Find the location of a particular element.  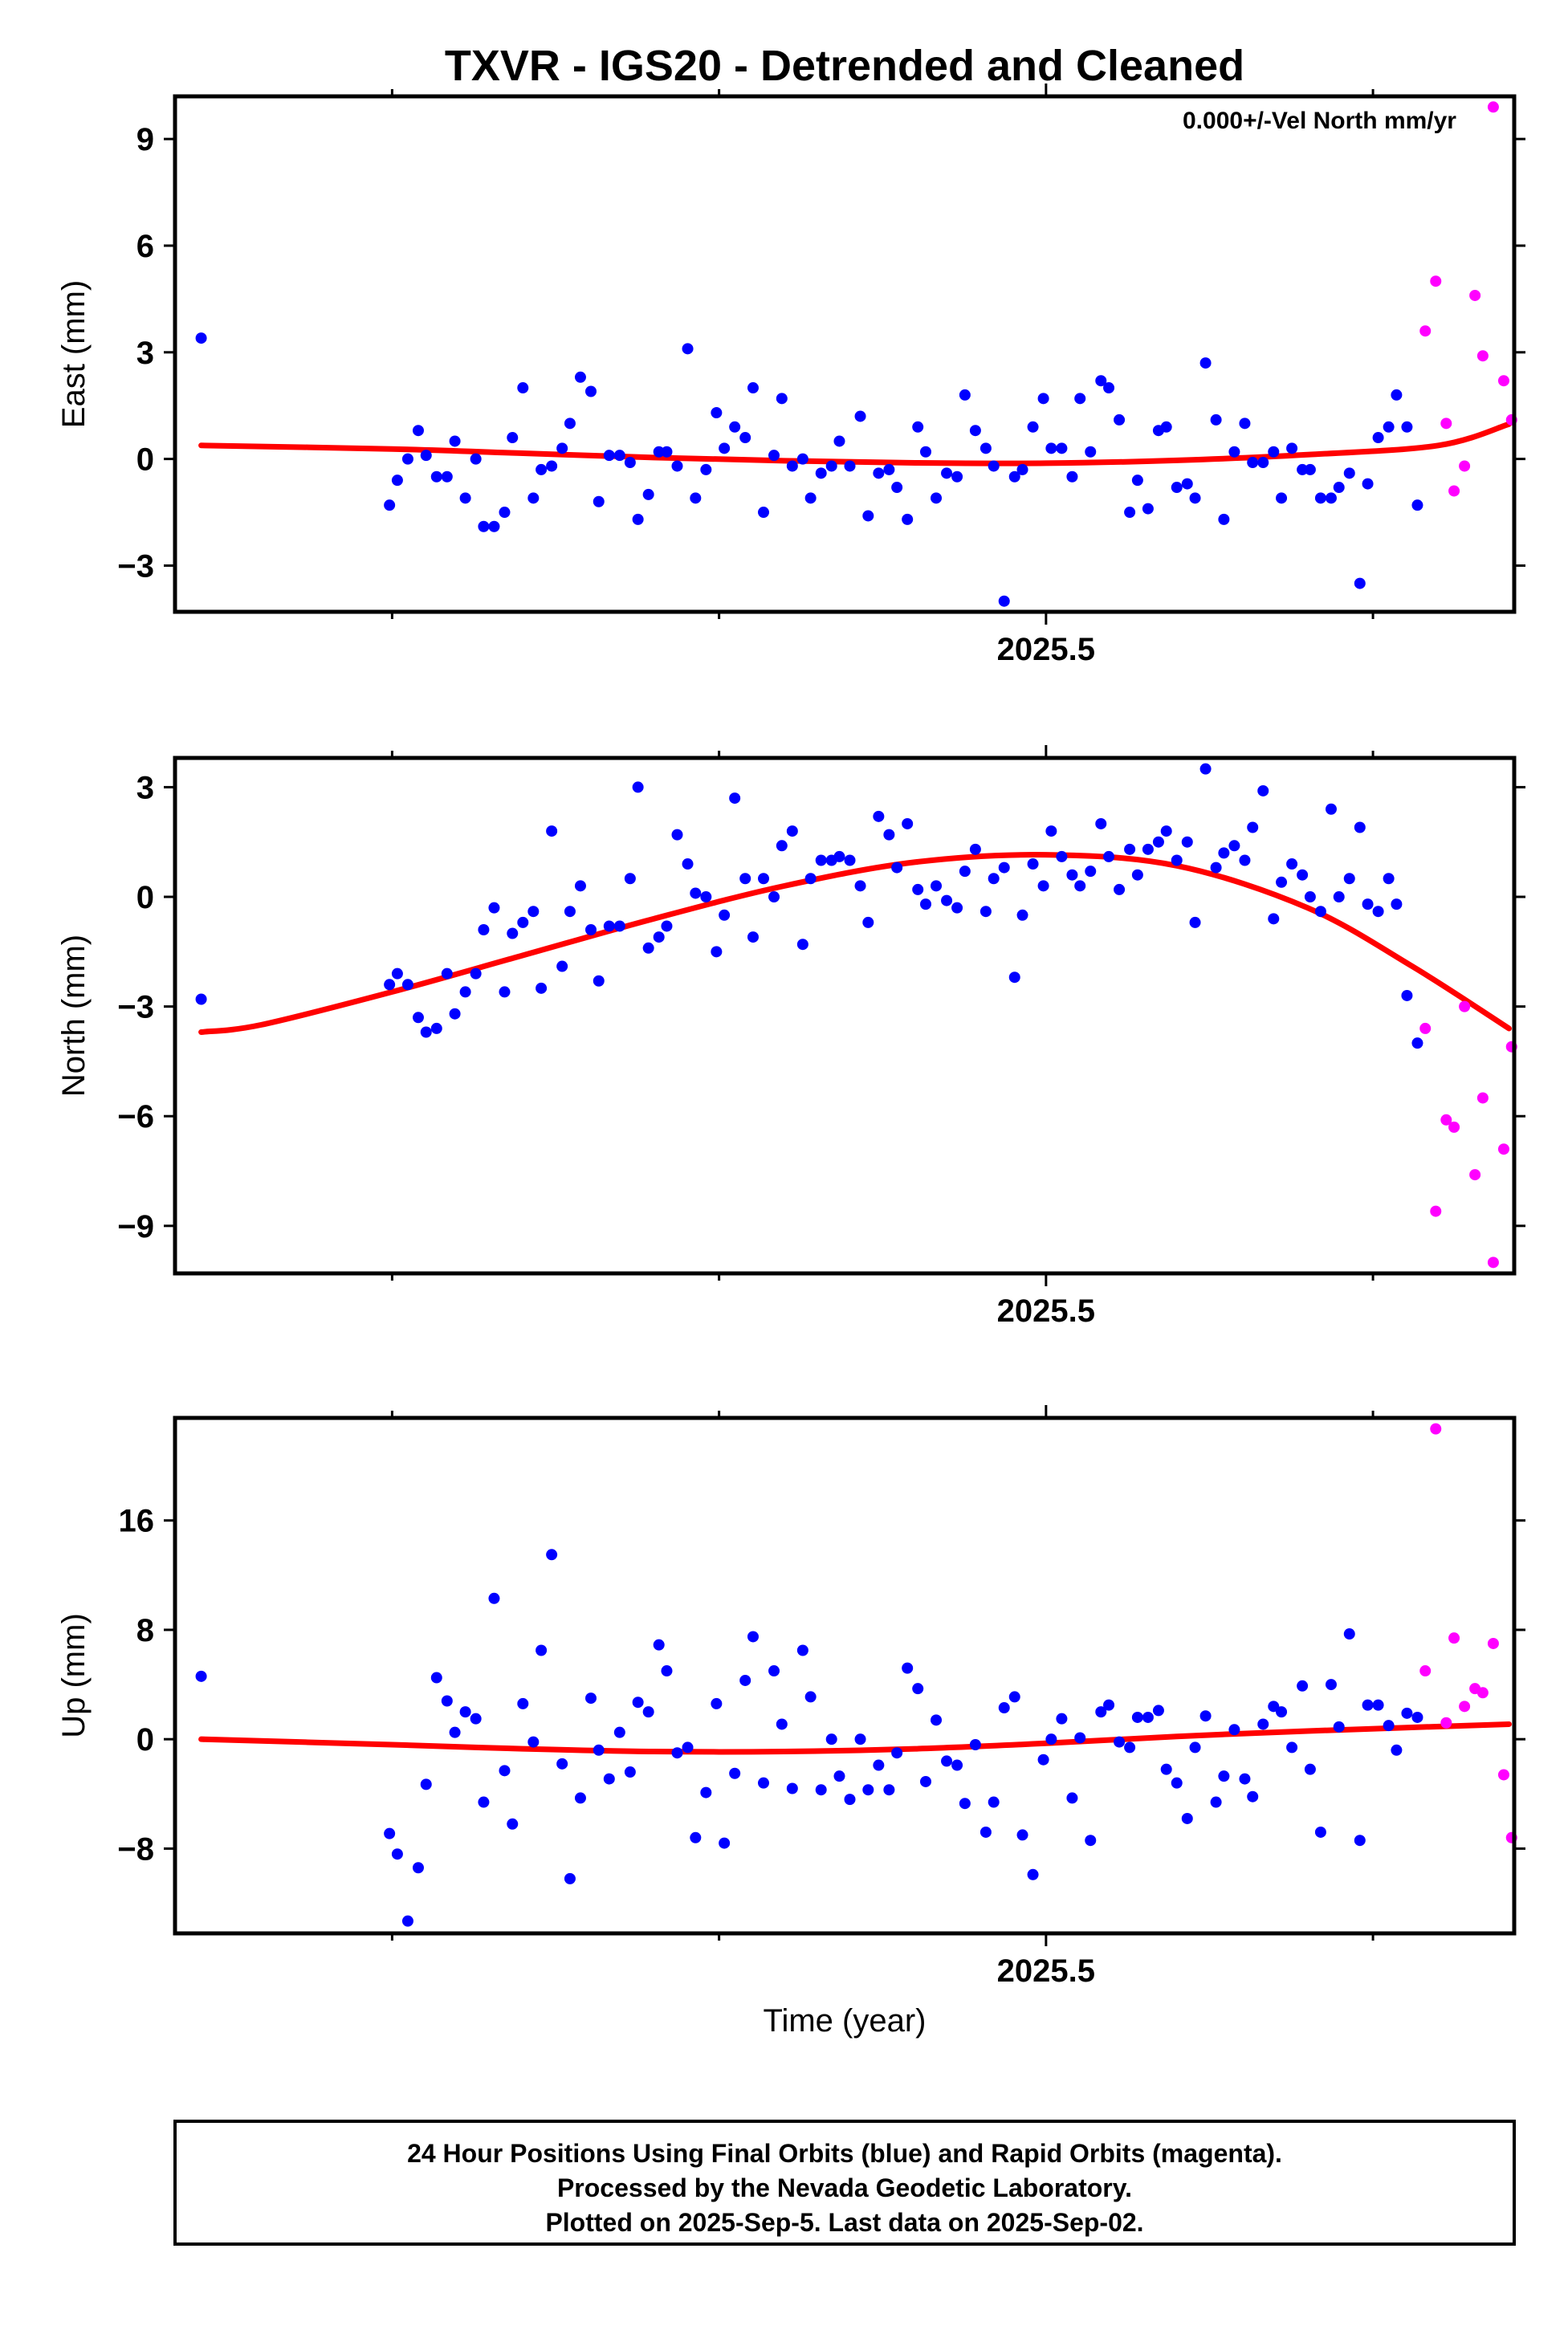

north-ytick-label: 0 is located at coordinates (145, 897).